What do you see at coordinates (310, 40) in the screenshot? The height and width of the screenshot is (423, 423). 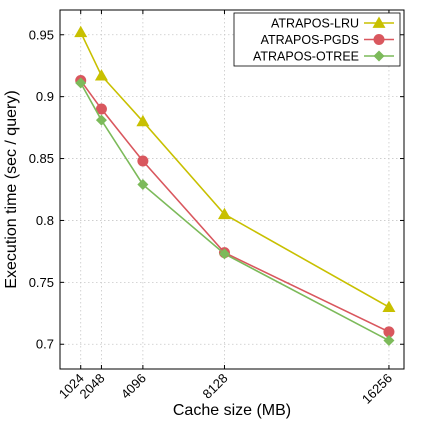 I see `legend-label: ATRAPOS-PGDS` at bounding box center [310, 40].